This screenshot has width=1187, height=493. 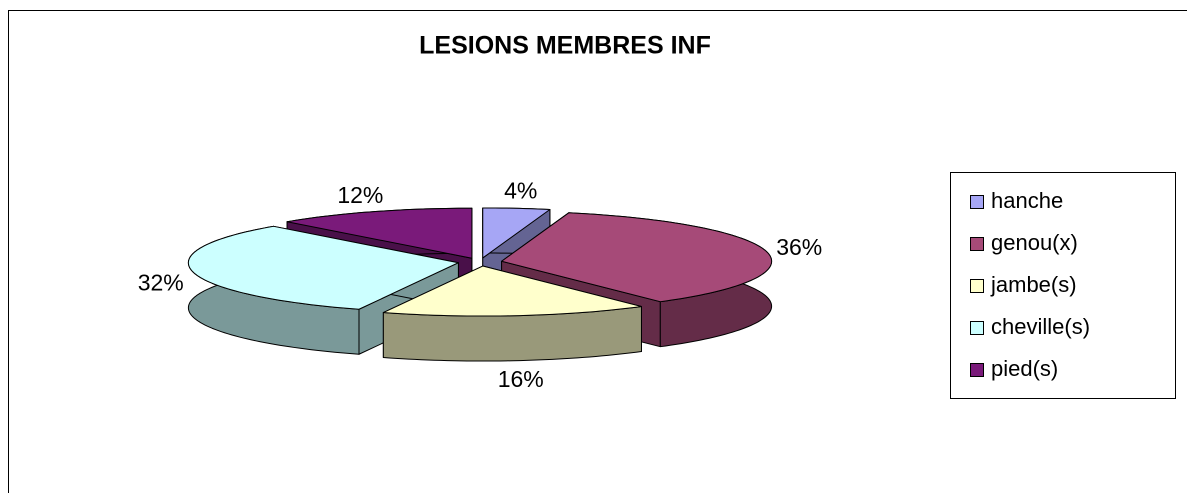 I want to click on legend-label: pied(s), so click(x=1024, y=368).